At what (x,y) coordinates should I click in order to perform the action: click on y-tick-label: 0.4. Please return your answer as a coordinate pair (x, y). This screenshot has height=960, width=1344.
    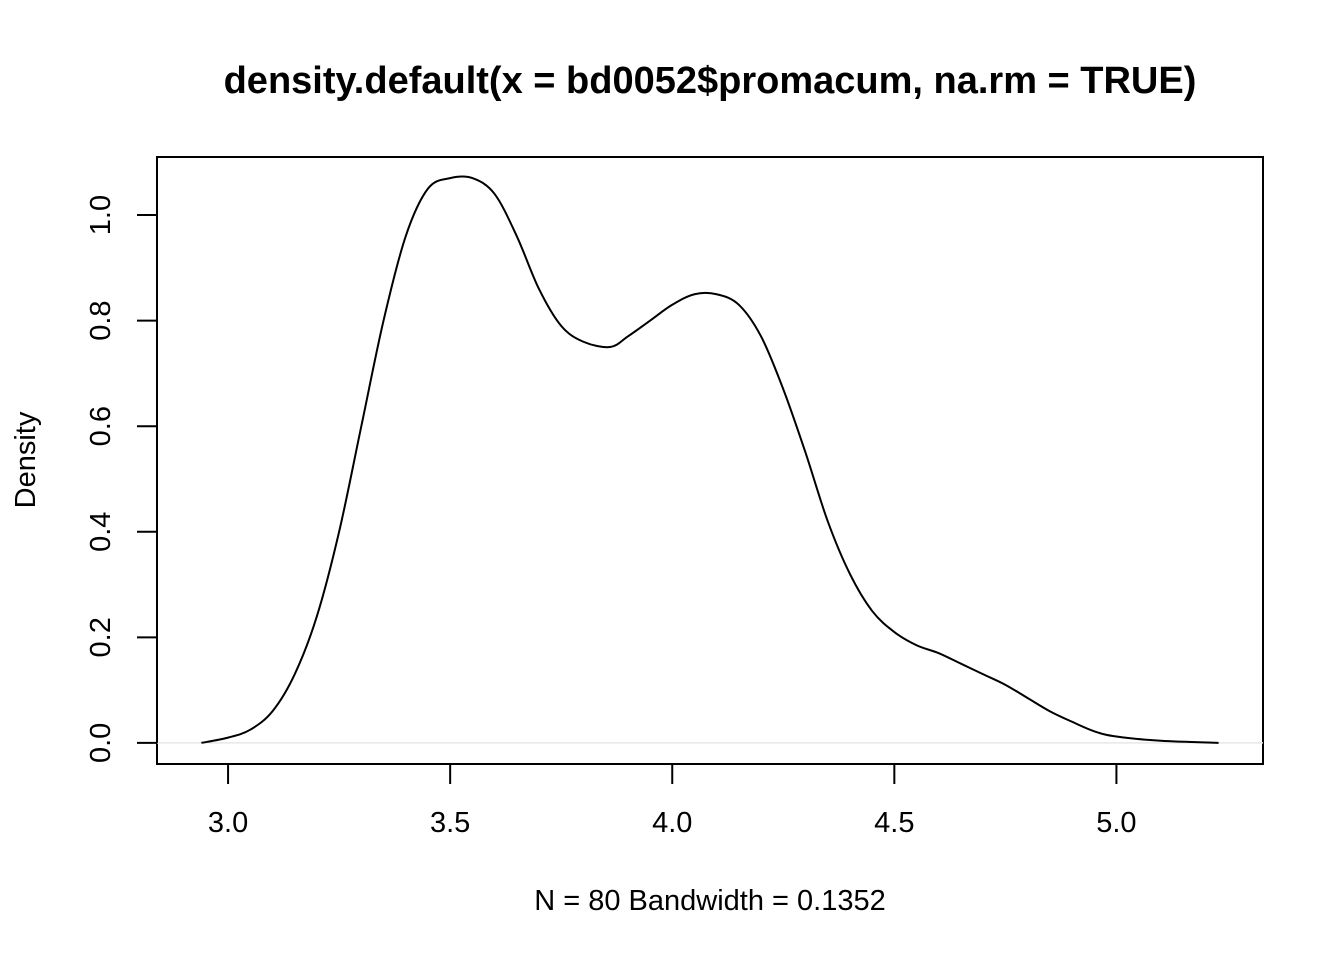
    Looking at the image, I should click on (101, 532).